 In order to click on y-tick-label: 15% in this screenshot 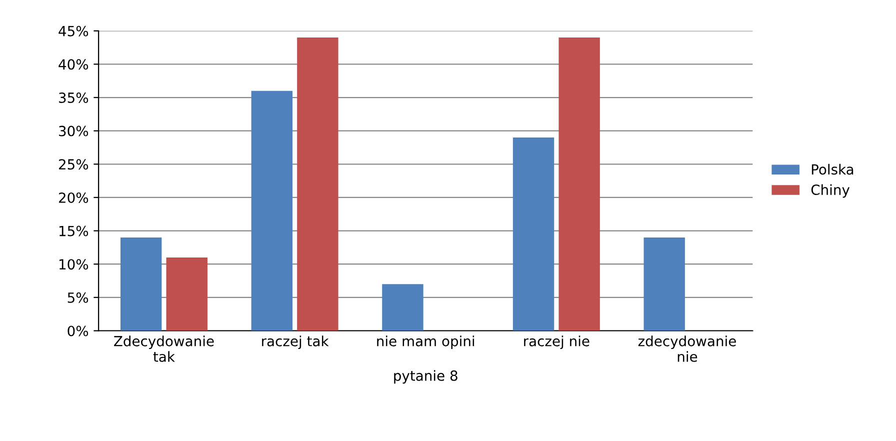, I will do `click(73, 231)`.